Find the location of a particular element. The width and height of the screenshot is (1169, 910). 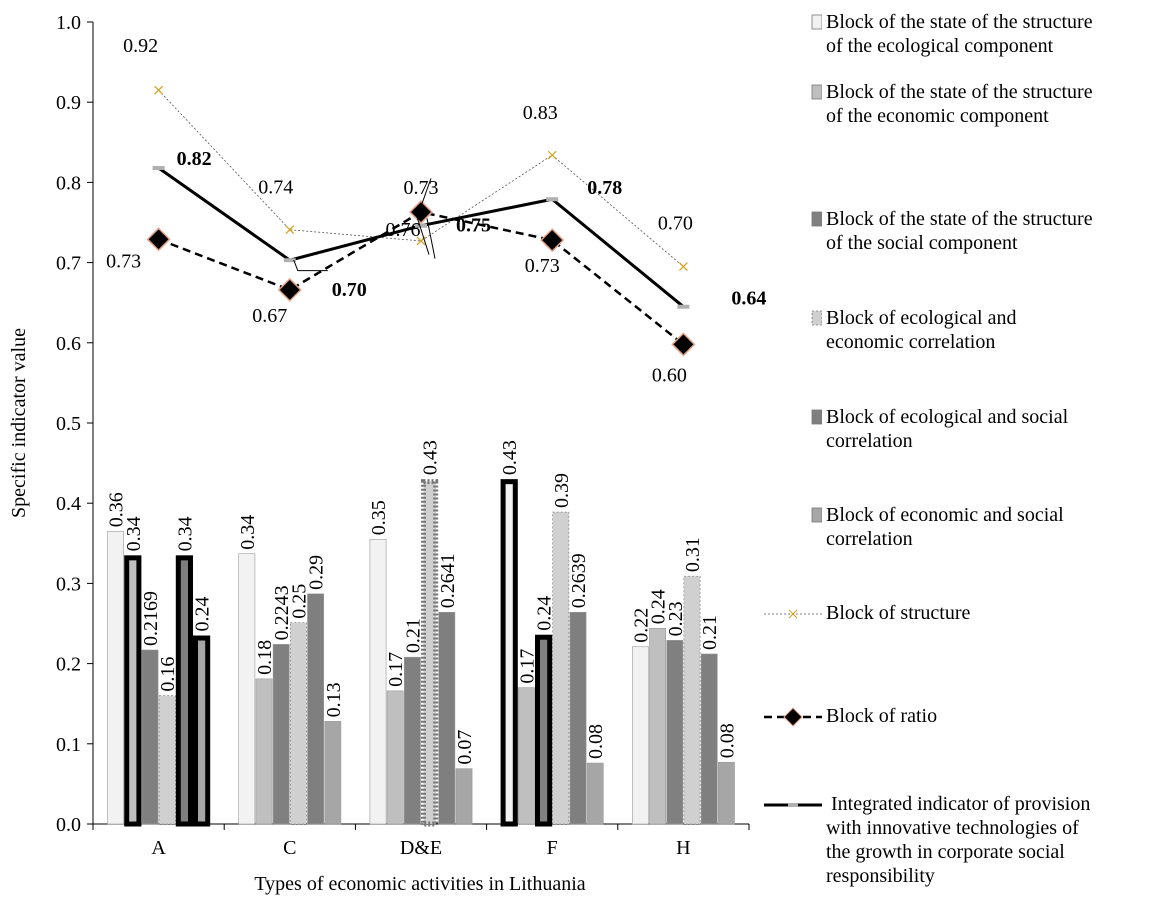

bar-data-label: 0.07 is located at coordinates (465, 747).